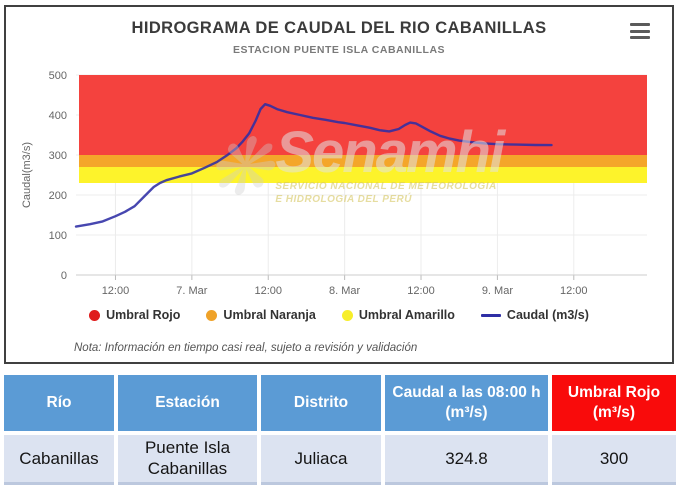 This screenshot has height=491, width=680. What do you see at coordinates (58, 156) in the screenshot?
I see `y-tick-label: 300` at bounding box center [58, 156].